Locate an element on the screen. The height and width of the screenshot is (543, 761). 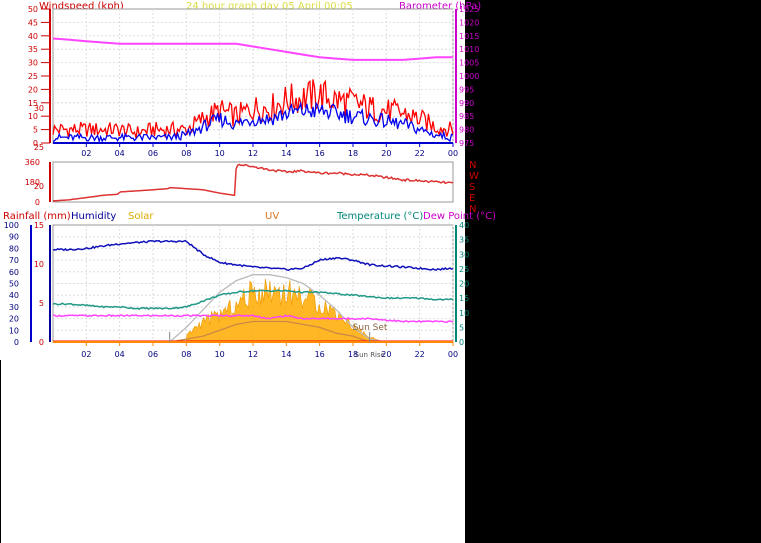
barometer-tick-label: 1015 is located at coordinates (469, 36).